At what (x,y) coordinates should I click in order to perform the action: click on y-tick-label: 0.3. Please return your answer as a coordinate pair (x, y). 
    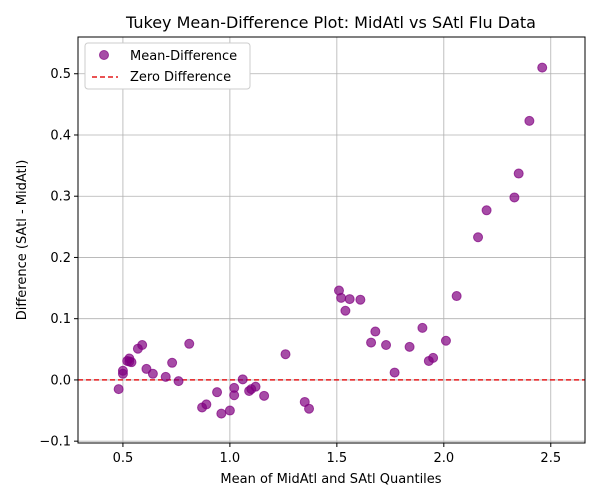
    Looking at the image, I should click on (60, 197).